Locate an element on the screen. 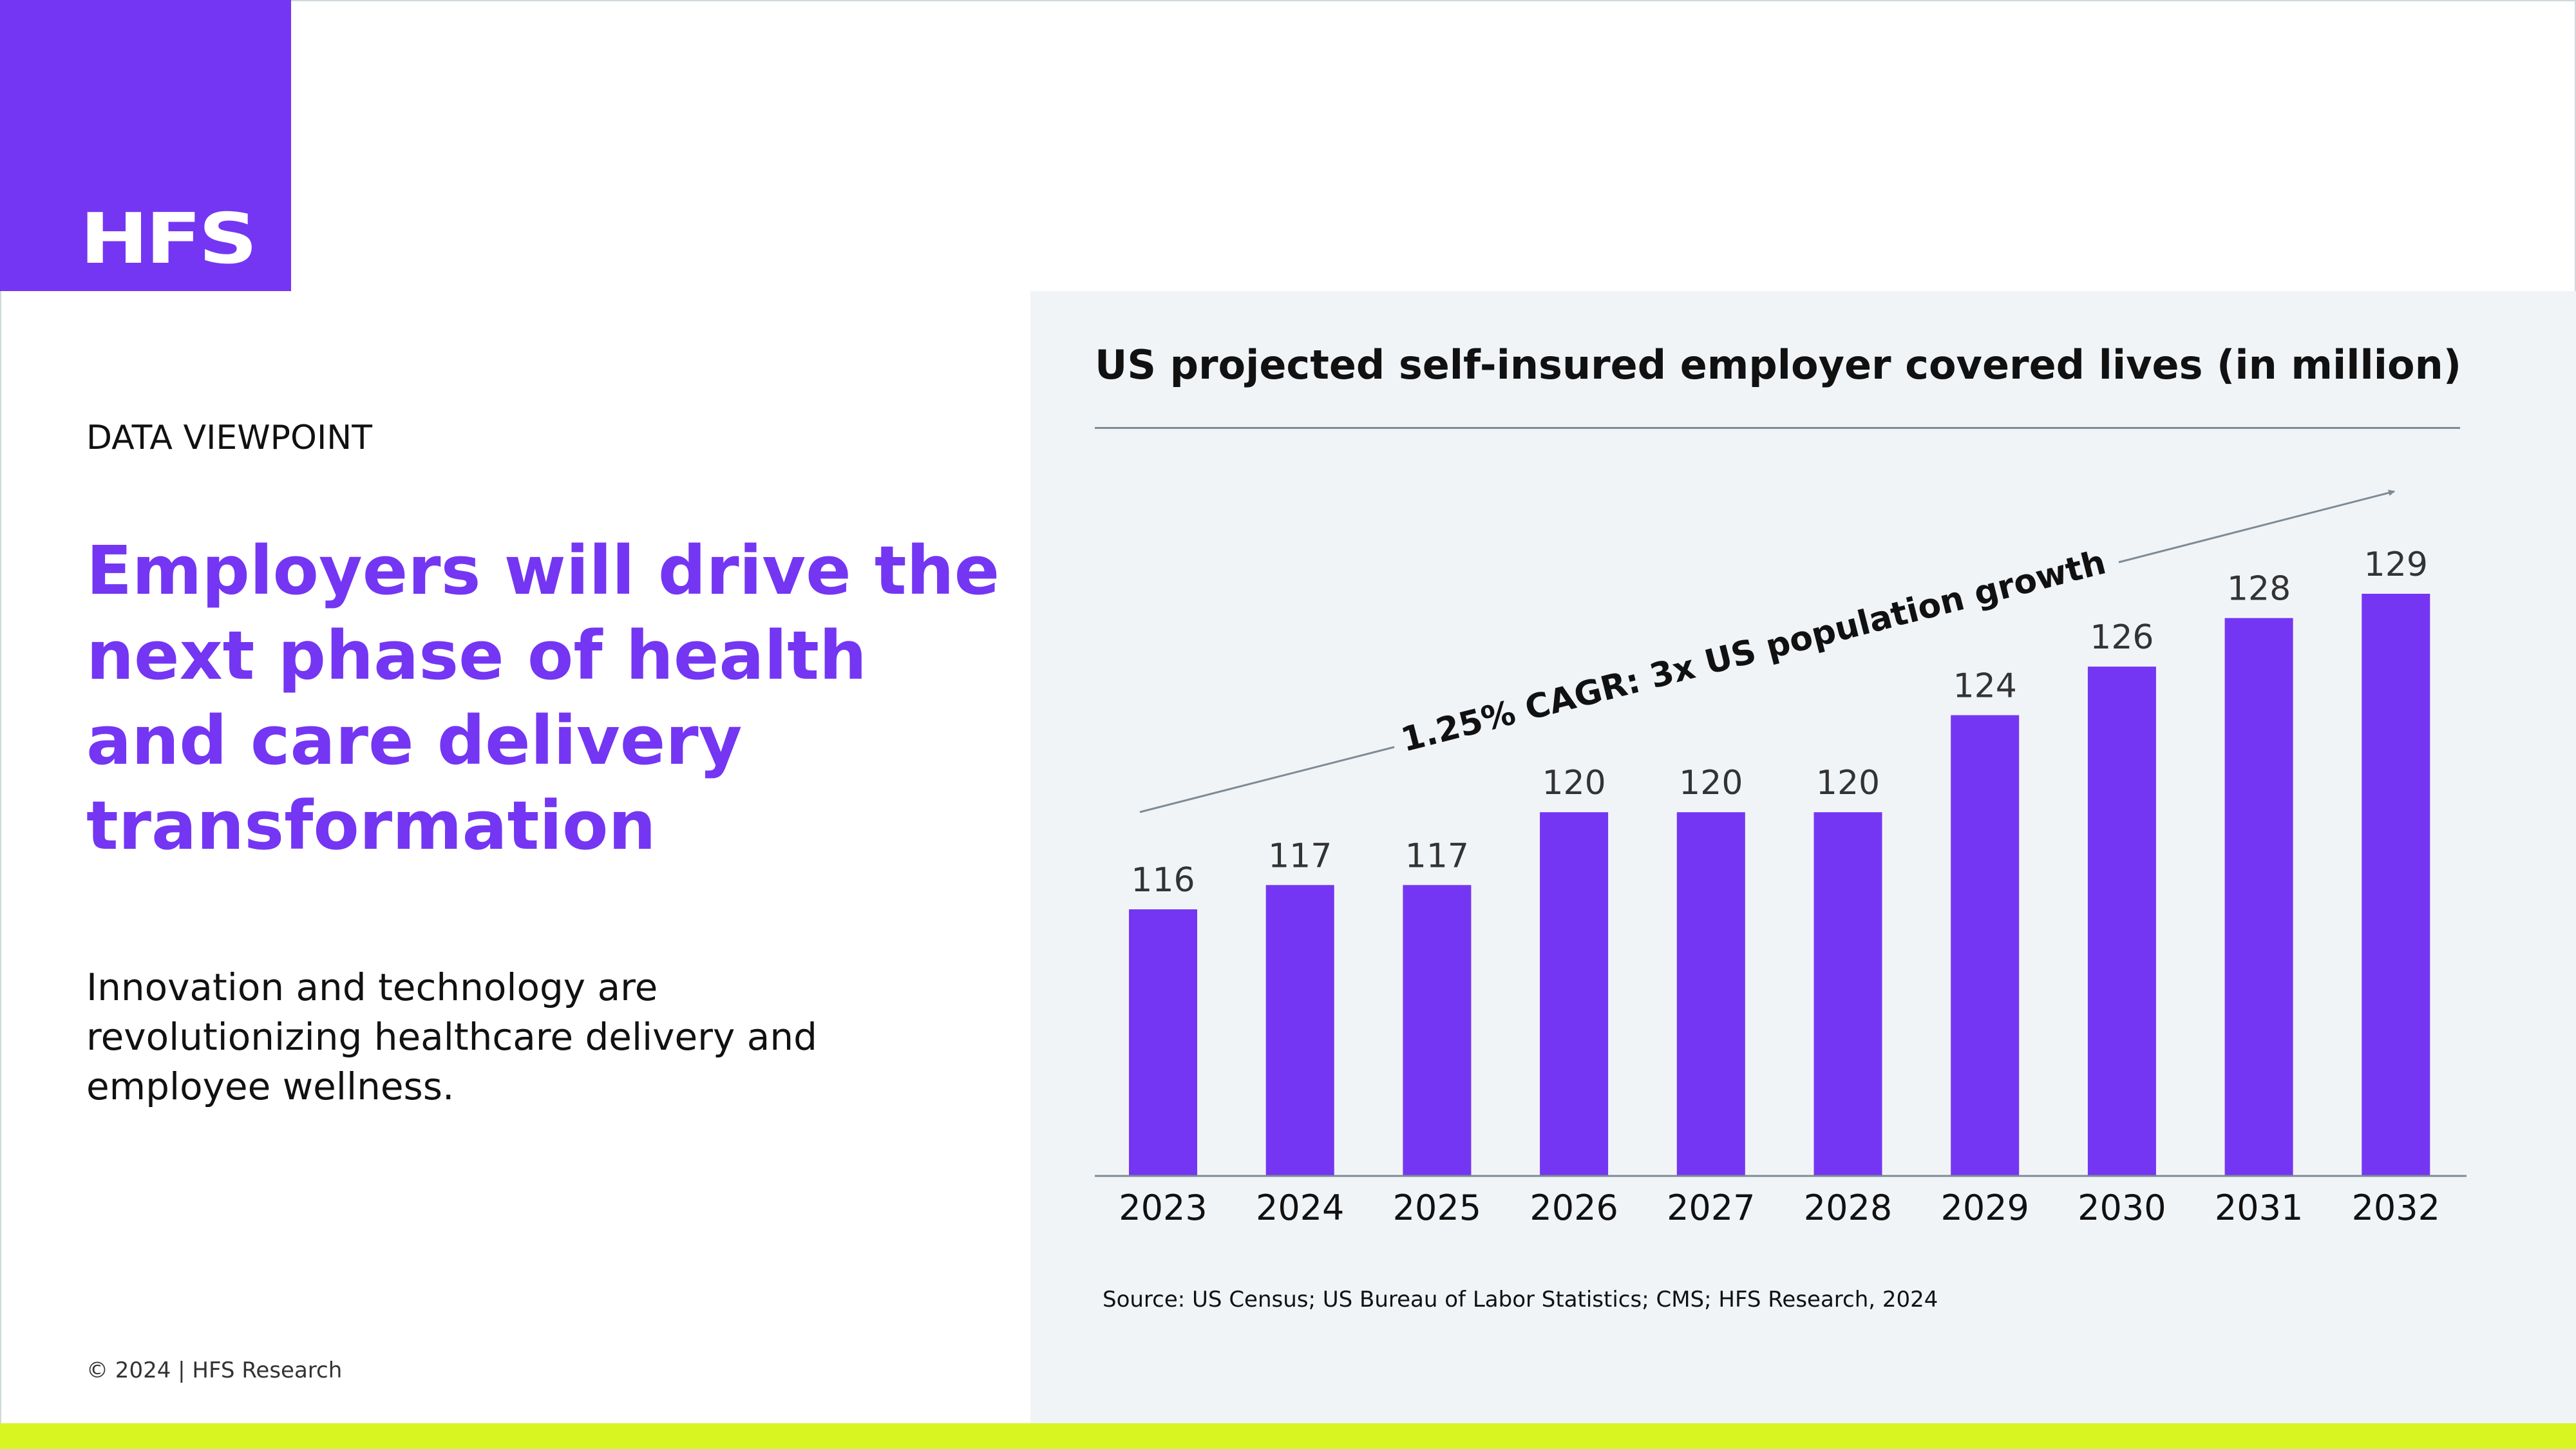  x-tick-label-2023: 2023 is located at coordinates (1163, 1208).